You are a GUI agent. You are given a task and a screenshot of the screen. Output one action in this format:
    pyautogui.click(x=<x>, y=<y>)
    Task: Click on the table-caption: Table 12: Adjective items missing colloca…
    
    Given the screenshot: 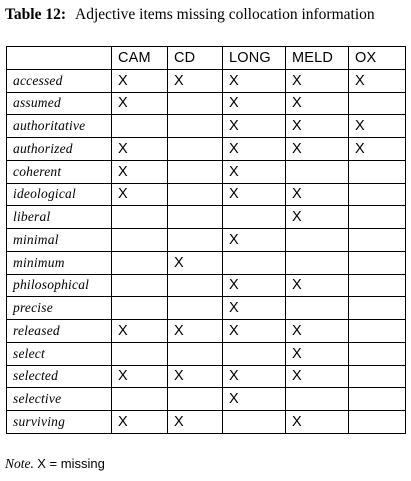 What is the action you would take?
    pyautogui.click(x=190, y=15)
    